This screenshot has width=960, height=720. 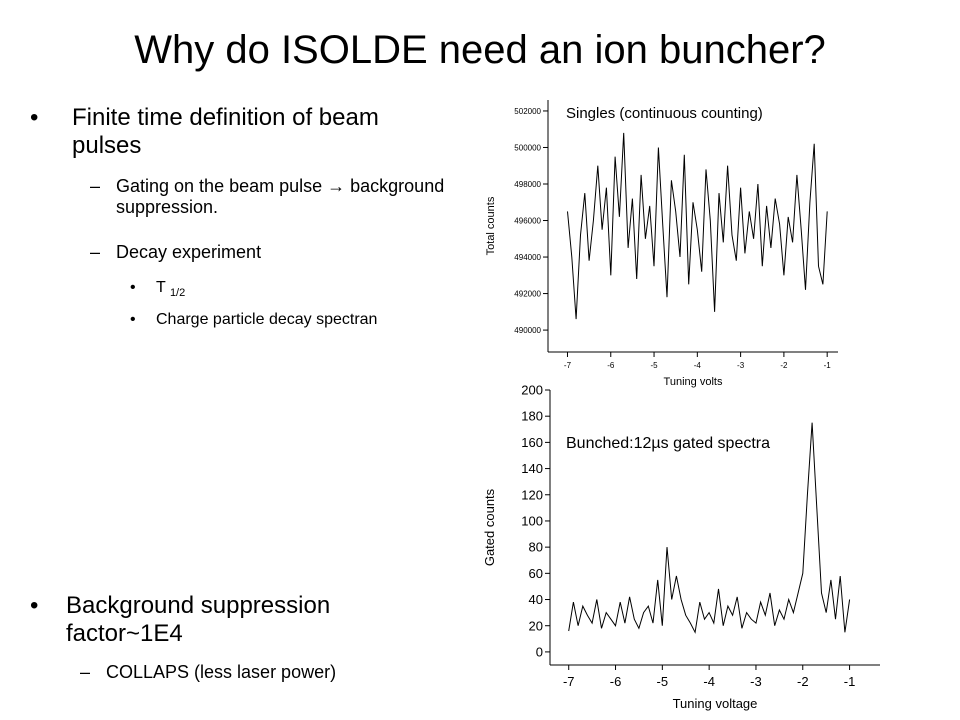 I want to click on x-axis-label: Tuning voltage, so click(x=715, y=703).